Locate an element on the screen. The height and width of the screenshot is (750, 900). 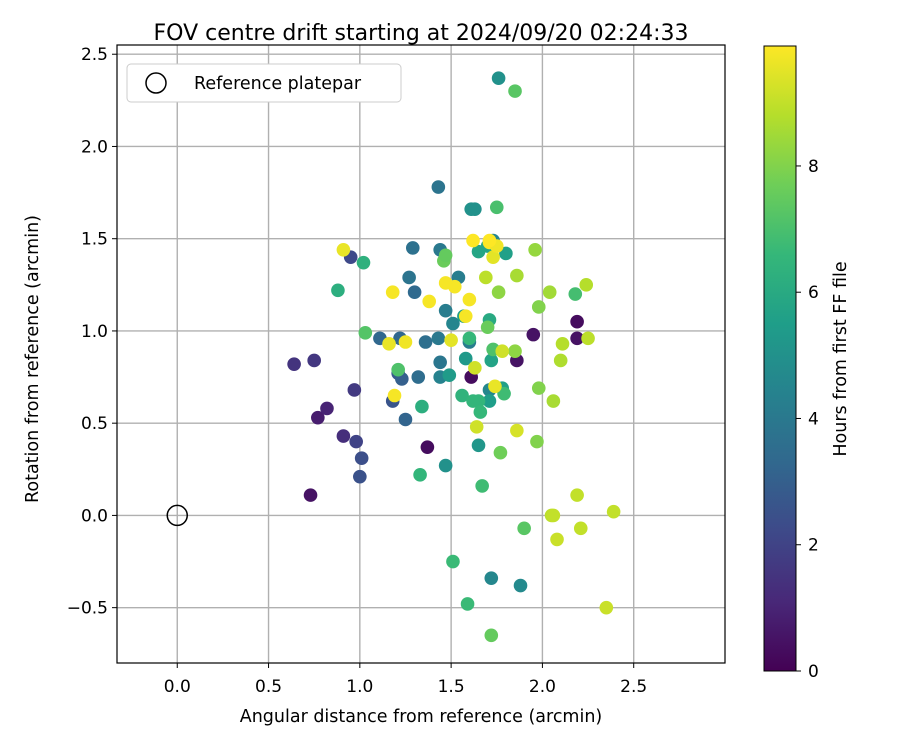
y-tick-label: 0.5 is located at coordinates (94, 424).